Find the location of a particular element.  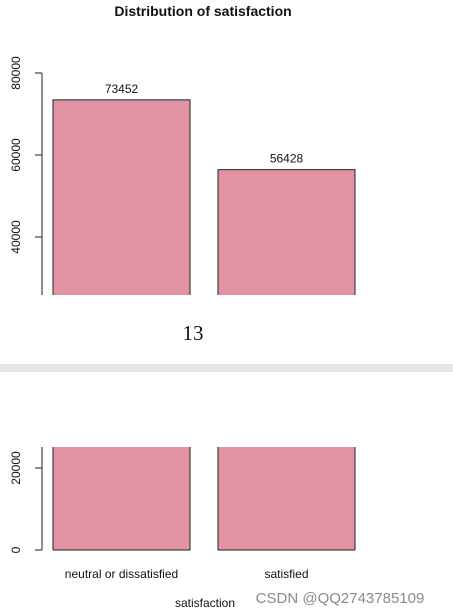

y-tick-label: 20000 is located at coordinates (16, 468).